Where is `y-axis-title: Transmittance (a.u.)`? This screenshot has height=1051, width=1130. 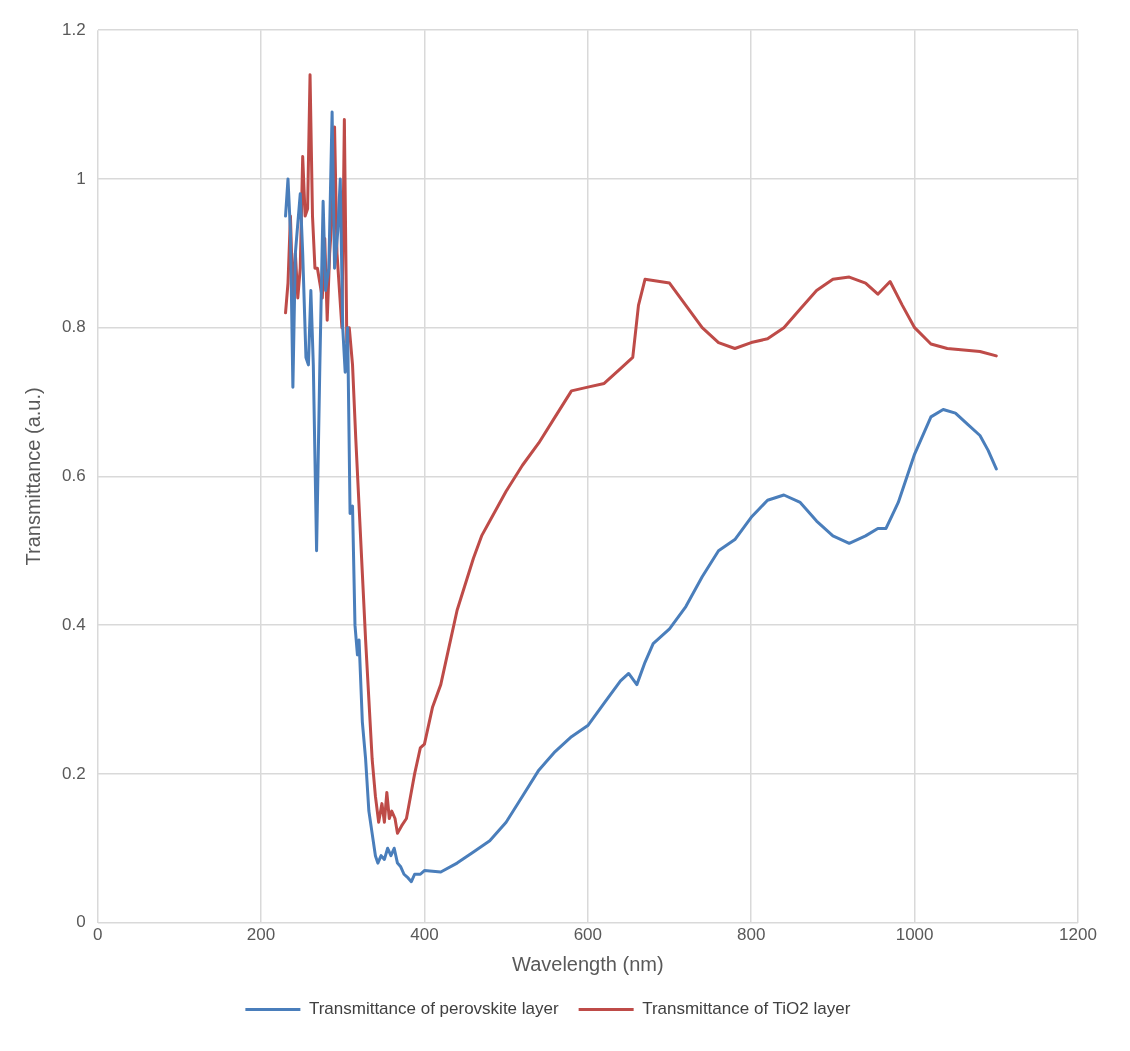
y-axis-title: Transmittance (a.u.) is located at coordinates (32, 476).